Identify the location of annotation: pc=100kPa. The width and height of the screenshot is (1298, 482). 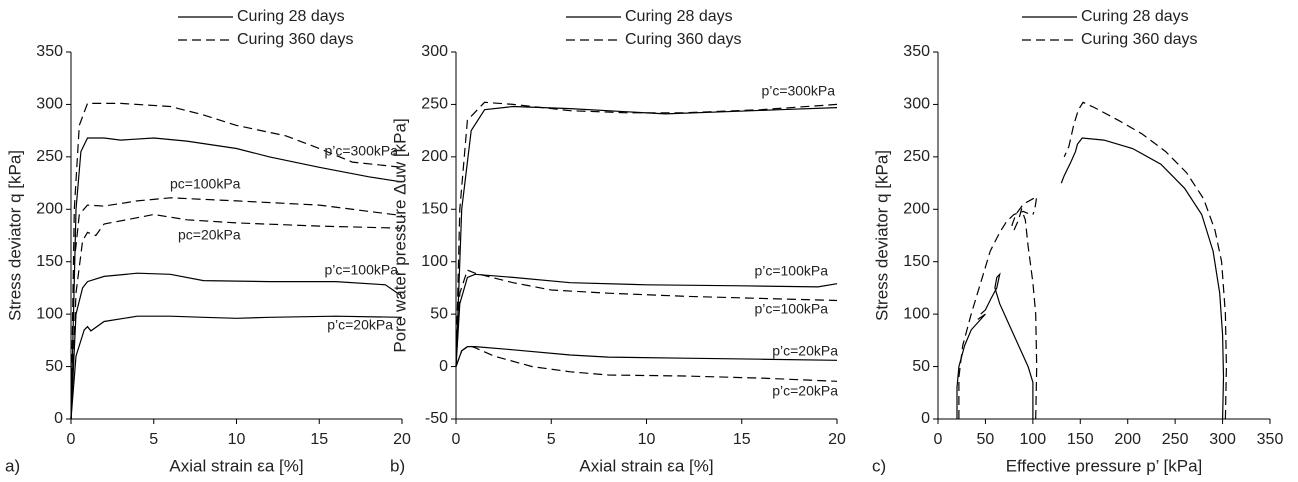
(205, 184).